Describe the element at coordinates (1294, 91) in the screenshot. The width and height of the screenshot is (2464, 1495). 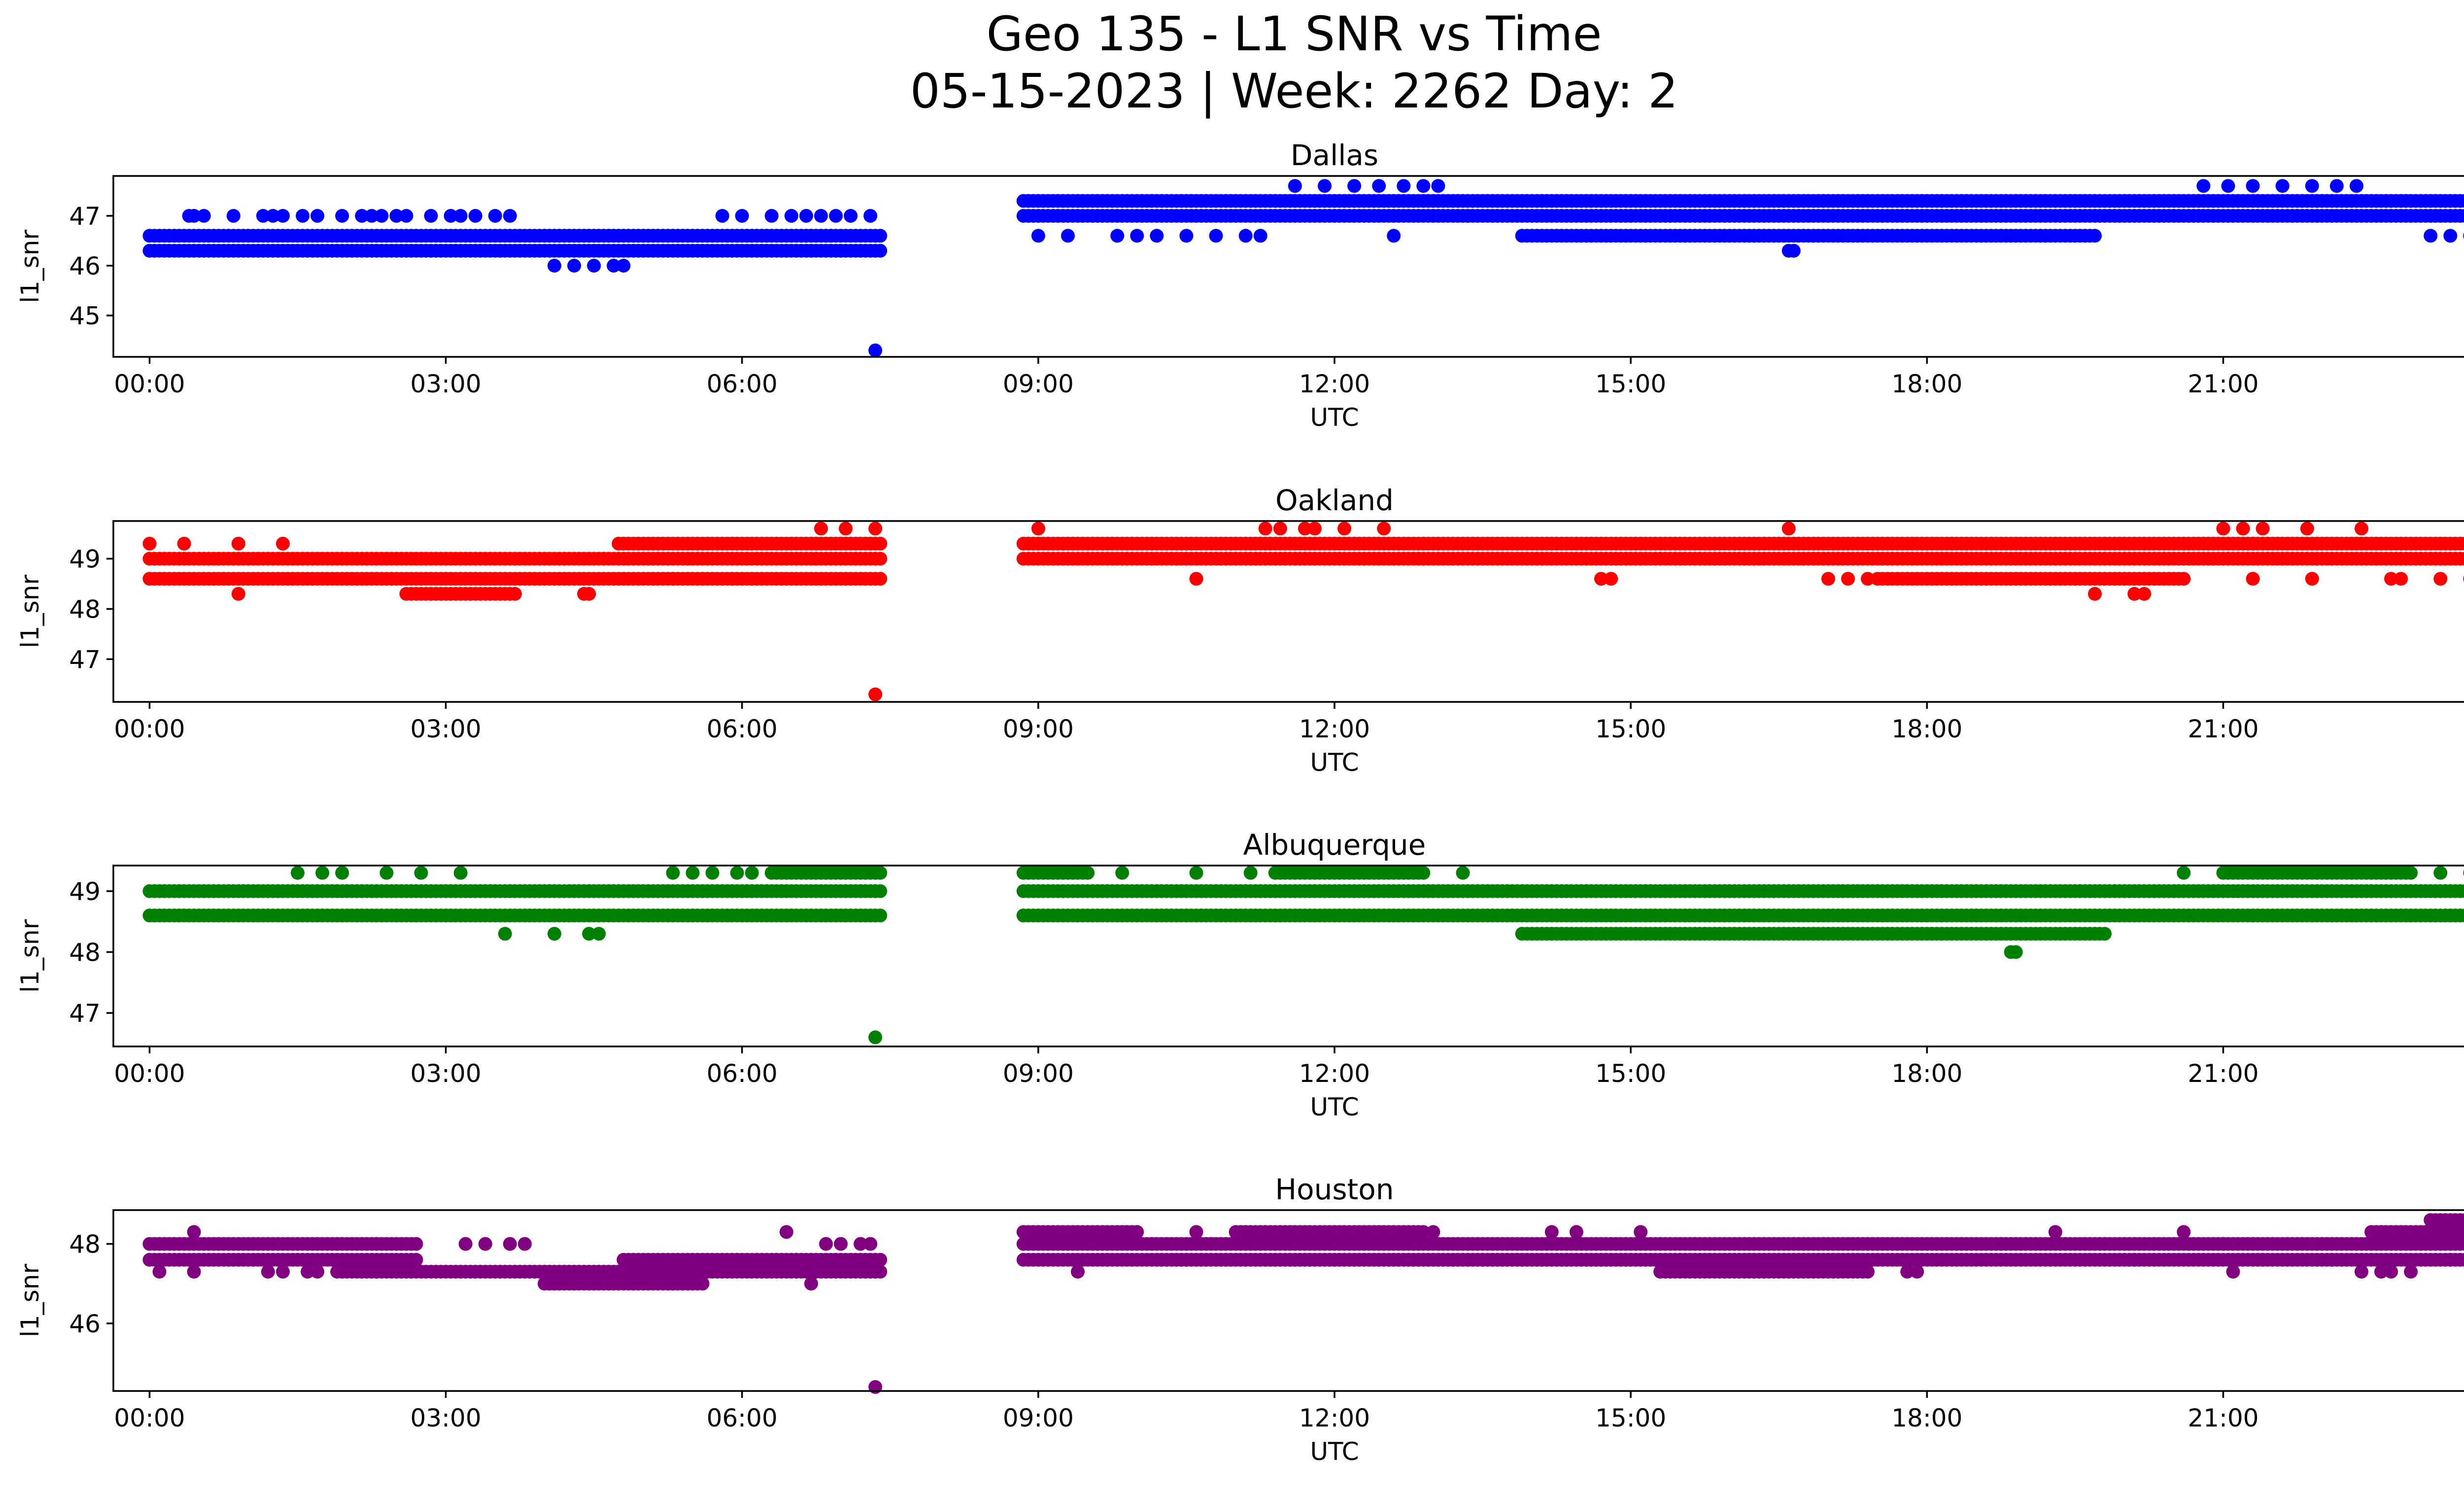
I see `figure-title-line2: 05-15-2023 | Week: 2262 Day: 2` at that location.